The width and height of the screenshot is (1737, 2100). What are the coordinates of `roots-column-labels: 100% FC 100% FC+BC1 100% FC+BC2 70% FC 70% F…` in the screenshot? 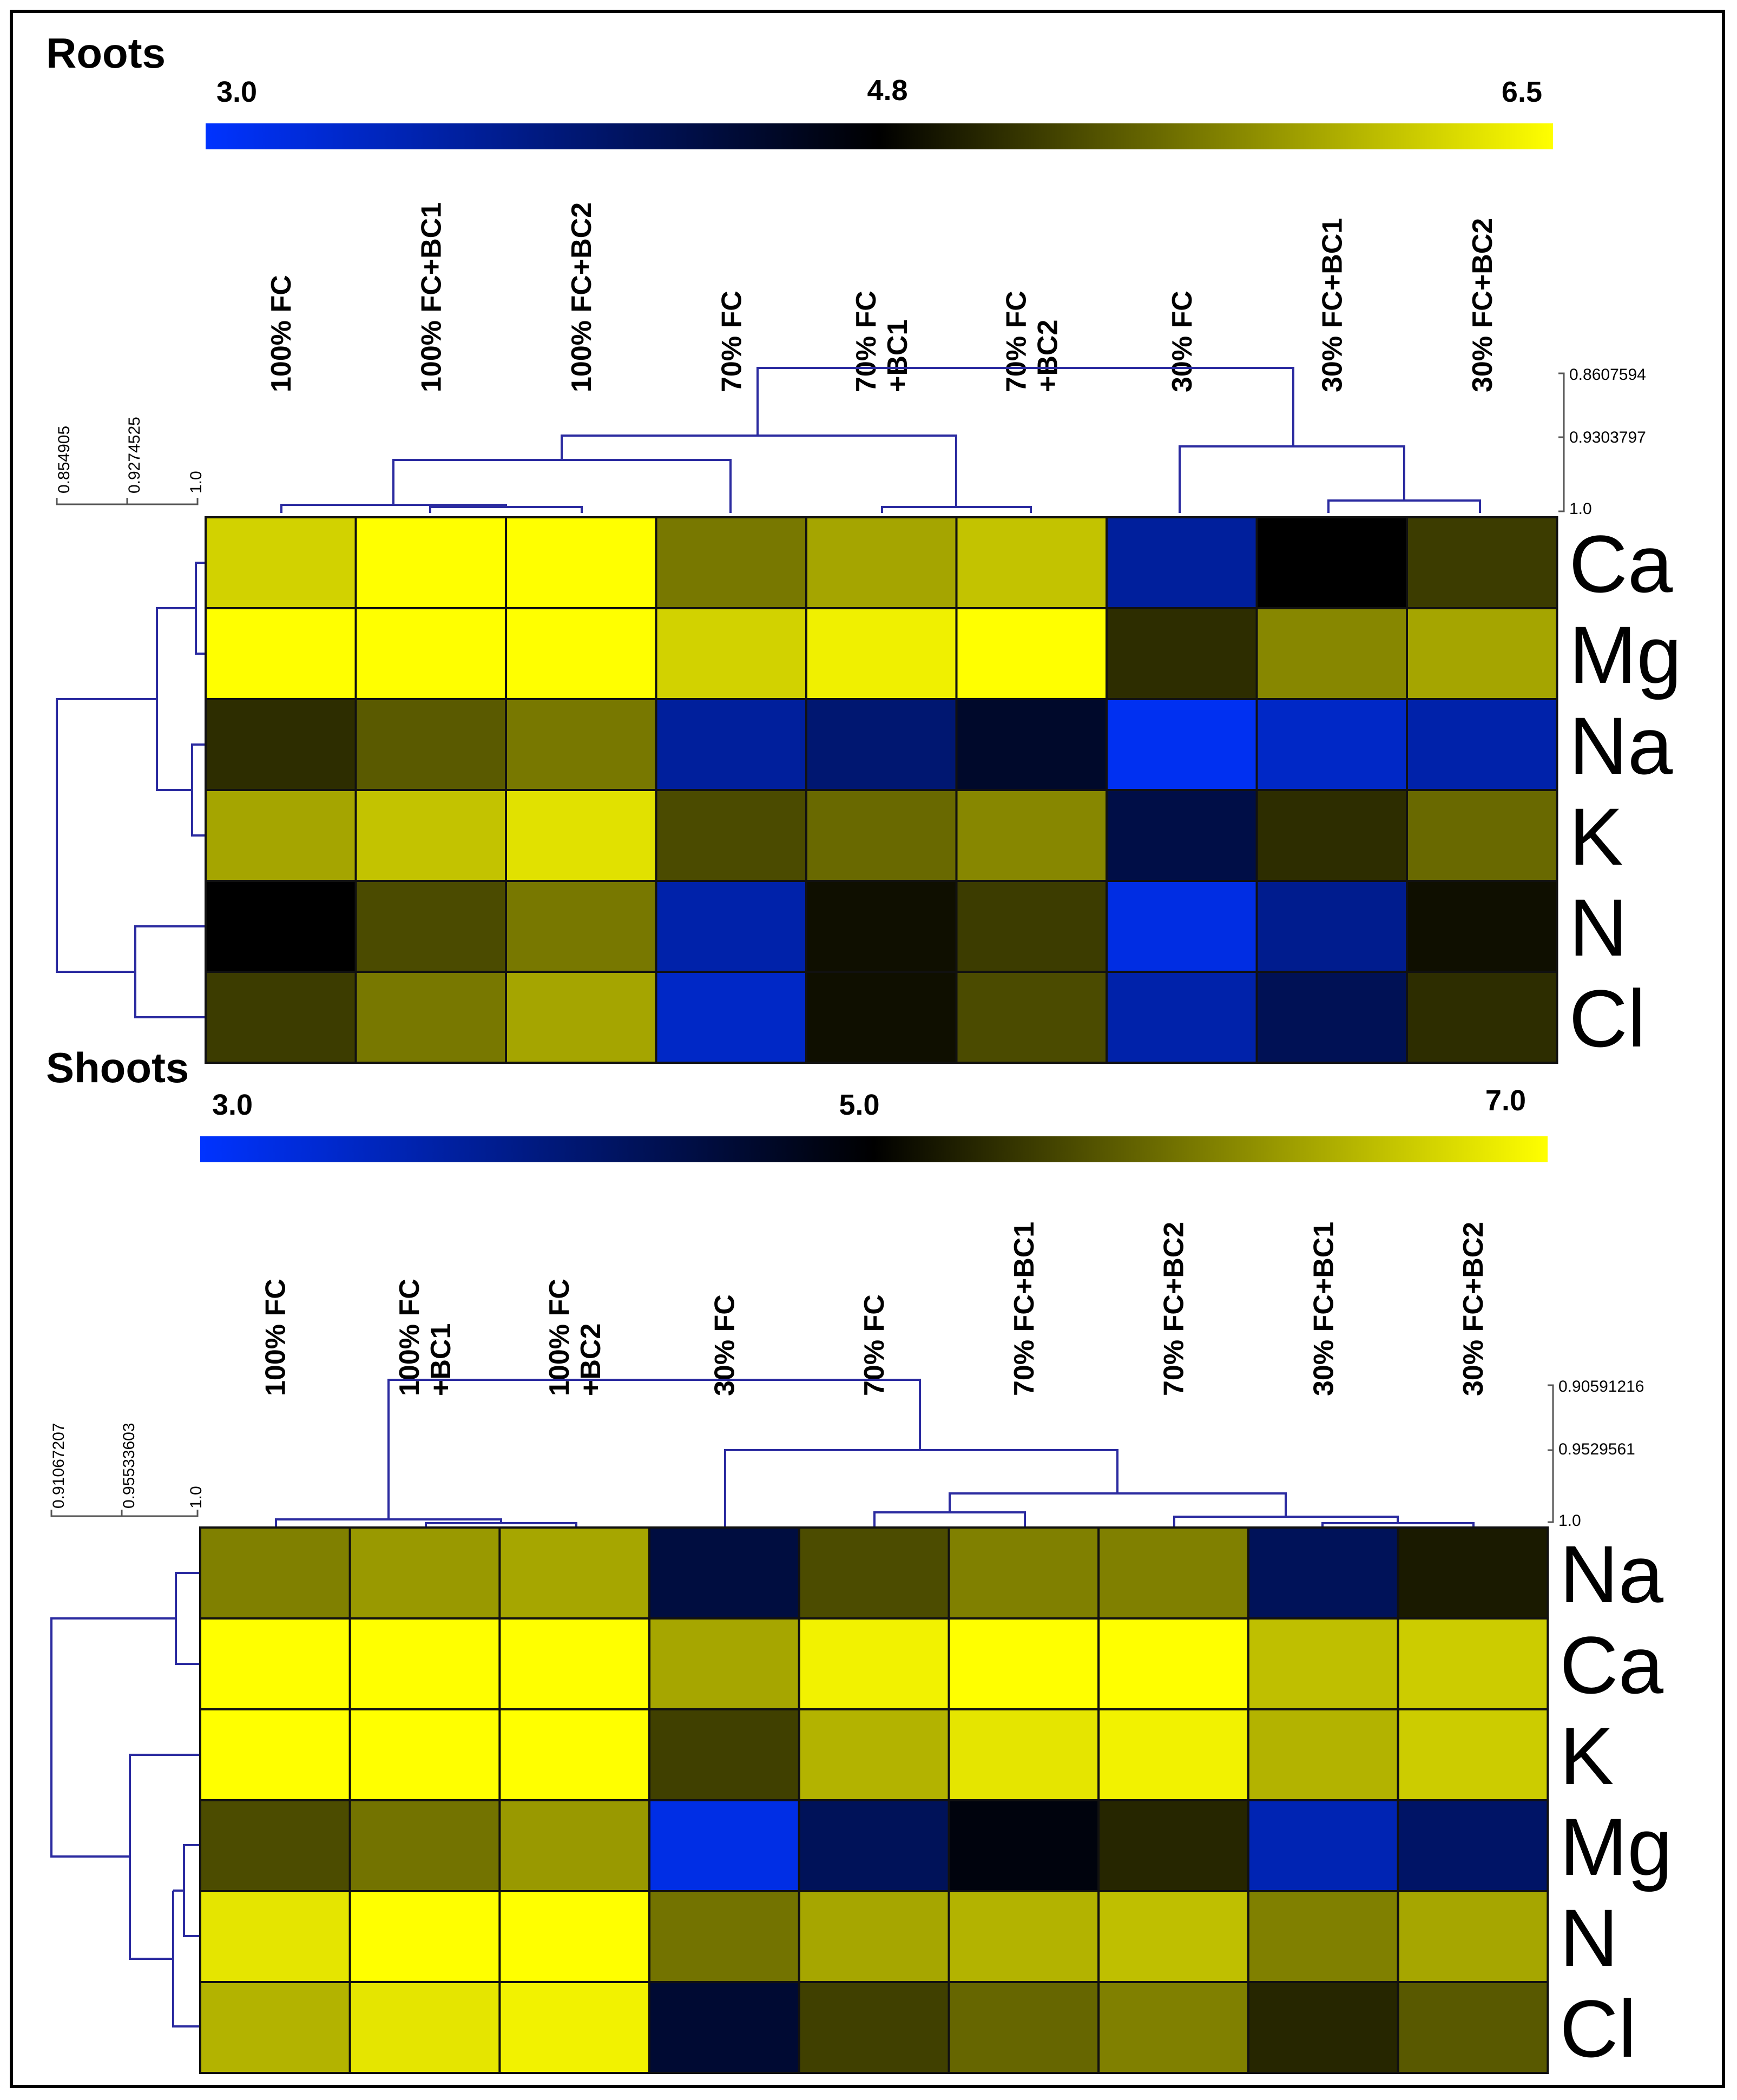 It's located at (882, 297).